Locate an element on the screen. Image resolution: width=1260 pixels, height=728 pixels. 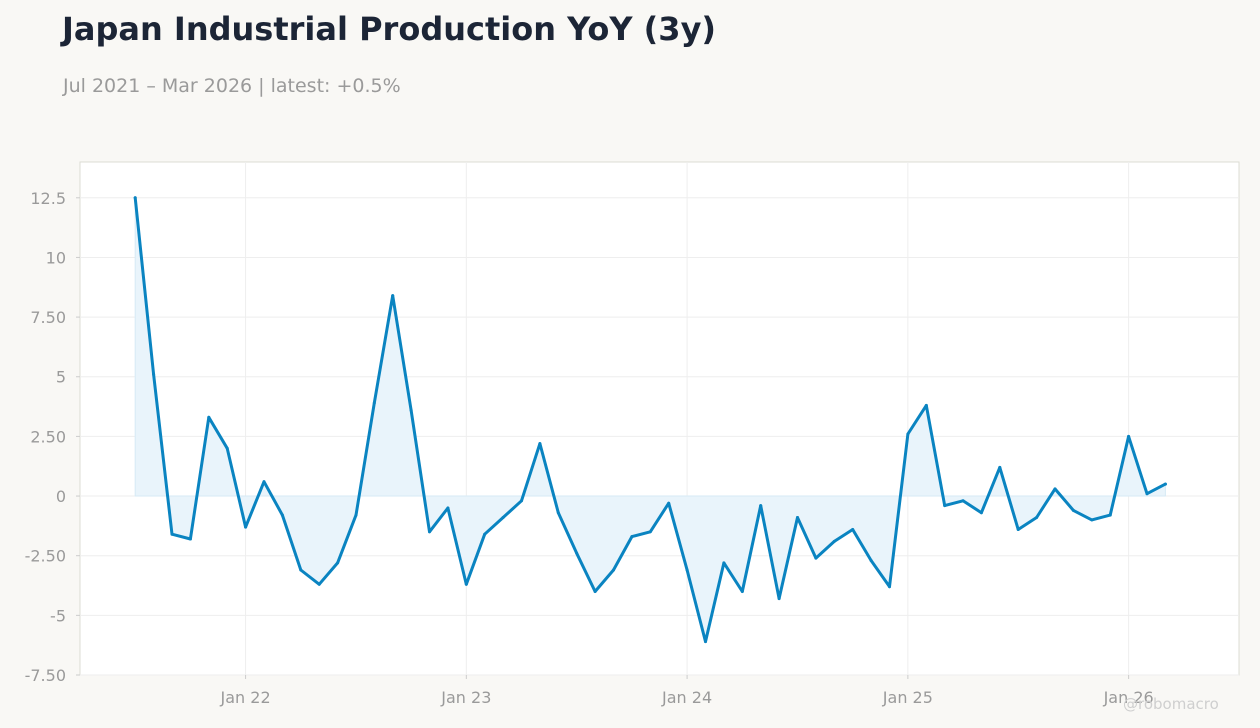
x-axis: Jan 22 Jan 23 Jan 24 Jan 25 Jan 26 is located at coordinates (687, 691).